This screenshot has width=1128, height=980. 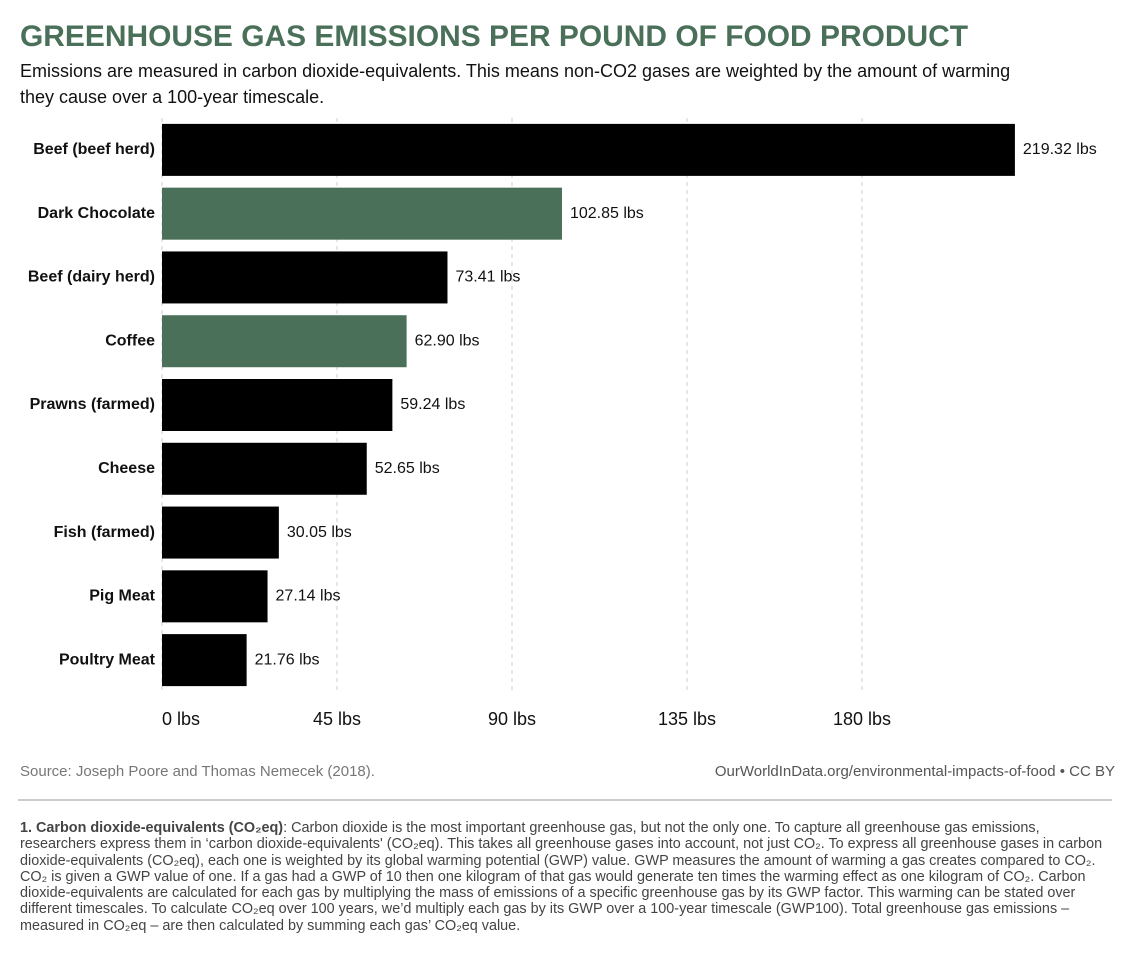 What do you see at coordinates (862, 719) in the screenshot?
I see `x-tick-label: 180 lbs` at bounding box center [862, 719].